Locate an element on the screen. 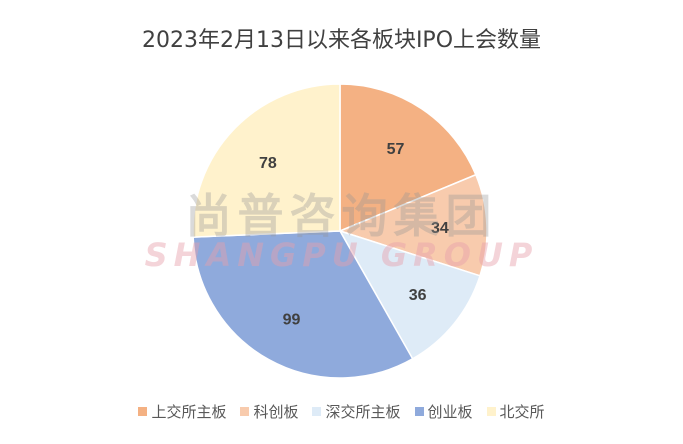 The height and width of the screenshot is (444, 683). legend-label: 深交所主板 is located at coordinates (363, 412).